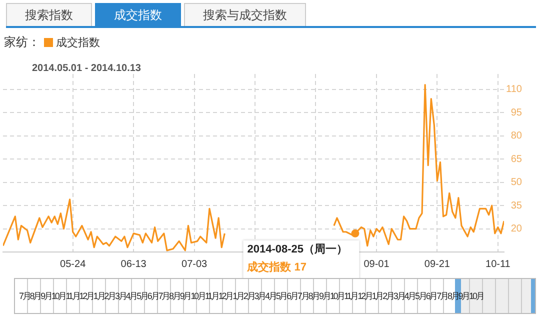 Image resolution: width=550 pixels, height=323 pixels. I want to click on x-tick-label: 05-24, so click(73, 264).